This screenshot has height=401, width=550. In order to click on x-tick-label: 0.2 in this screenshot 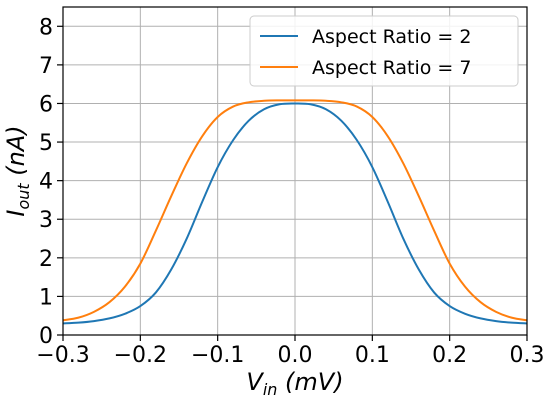, I will do `click(449, 355)`.